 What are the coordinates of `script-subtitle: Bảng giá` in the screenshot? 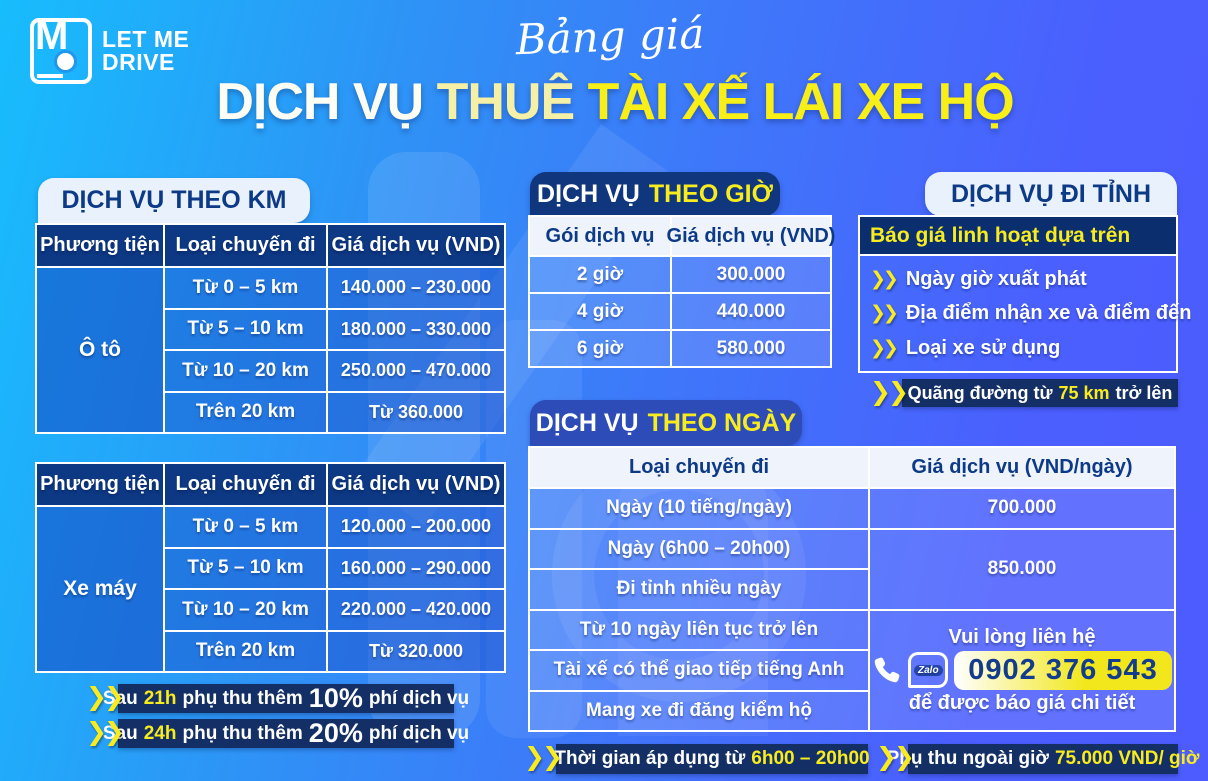 It's located at (610, 36).